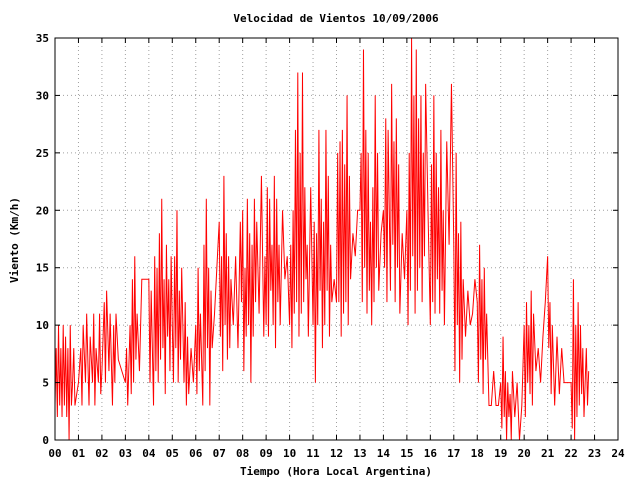 Image resolution: width=640 pixels, height=480 pixels. I want to click on x-tick-label: 11, so click(313, 453).